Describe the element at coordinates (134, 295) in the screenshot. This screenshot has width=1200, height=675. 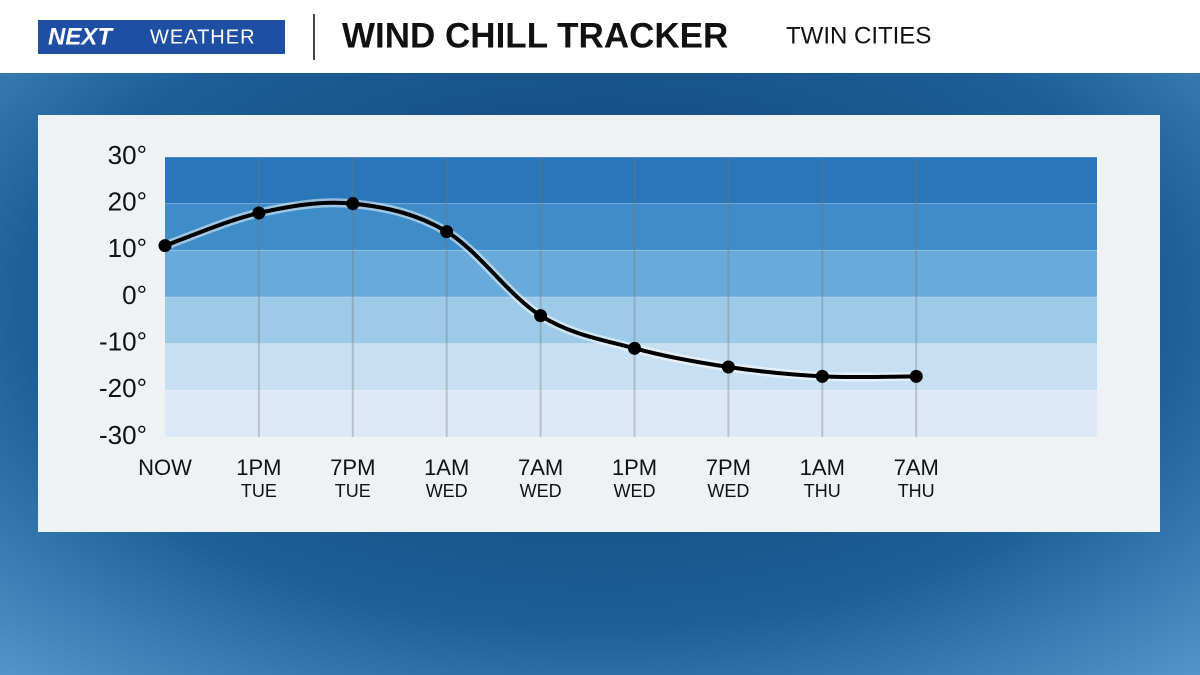
I see `y-tick-label: 0°` at that location.